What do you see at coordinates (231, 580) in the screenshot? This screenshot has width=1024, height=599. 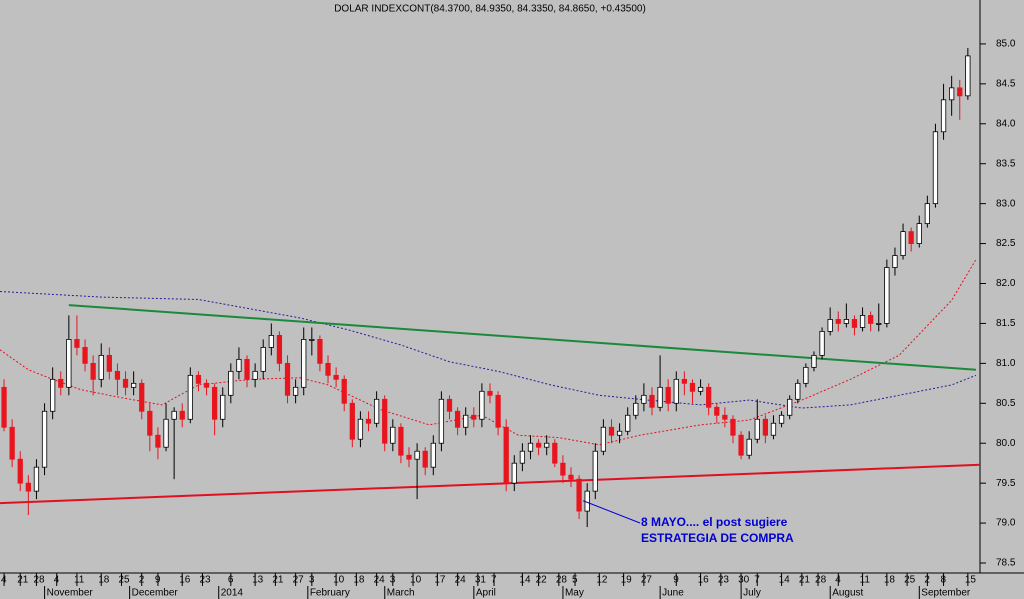 I see `x-tick-label: 6` at bounding box center [231, 580].